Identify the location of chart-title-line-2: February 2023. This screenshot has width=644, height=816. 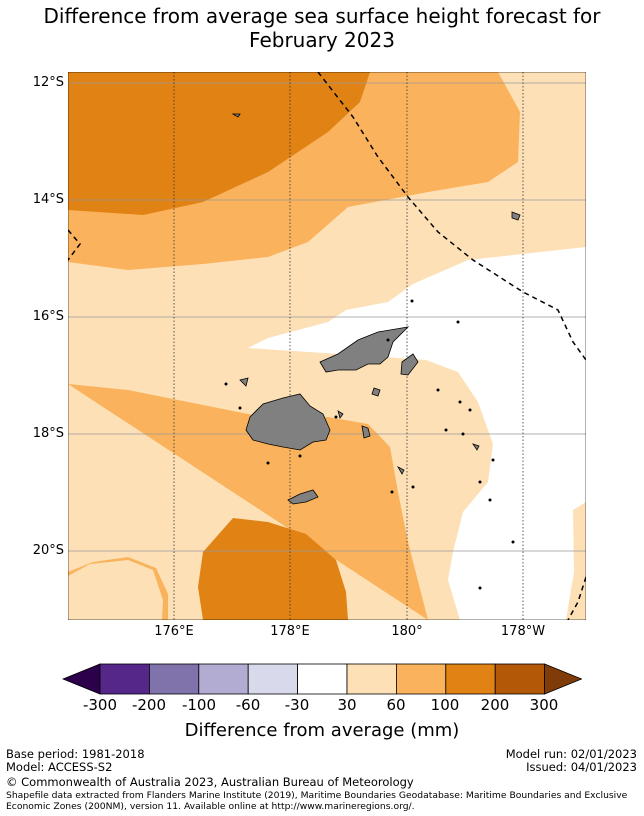
(322, 40).